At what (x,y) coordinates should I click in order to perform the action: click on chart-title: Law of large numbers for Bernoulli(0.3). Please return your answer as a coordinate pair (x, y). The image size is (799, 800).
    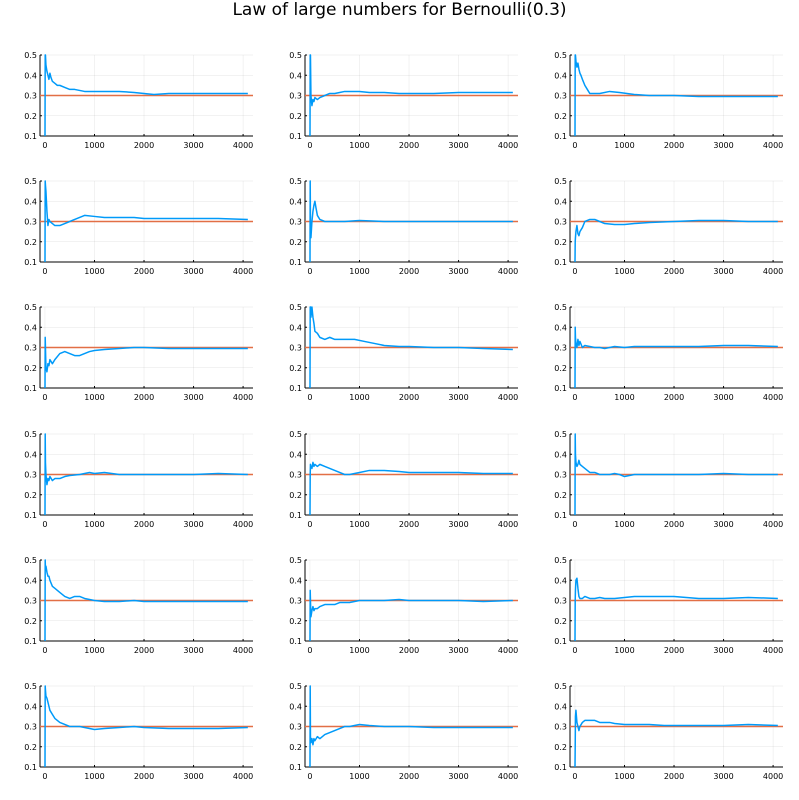
    Looking at the image, I should click on (399, 10).